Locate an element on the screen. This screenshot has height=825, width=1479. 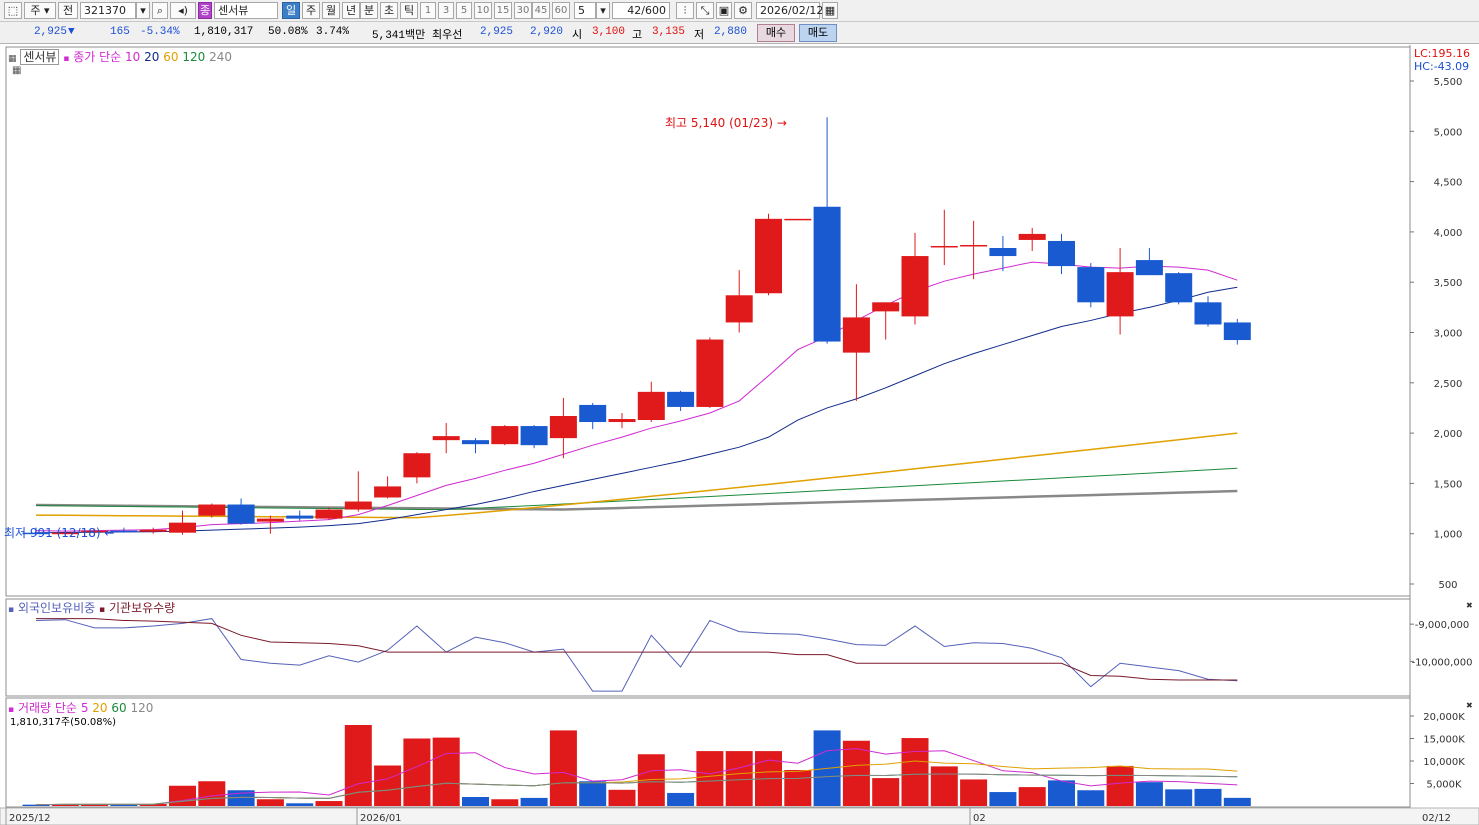
tab-year: 년 is located at coordinates (351, 10).